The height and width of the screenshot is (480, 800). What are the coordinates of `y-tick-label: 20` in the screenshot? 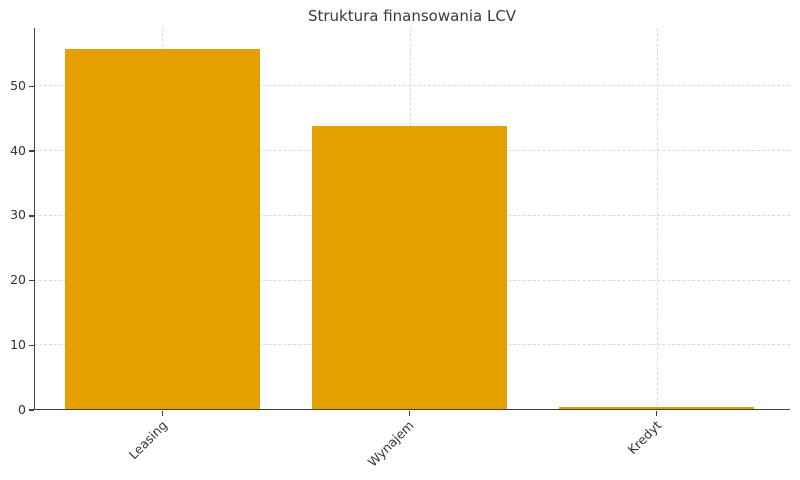 It's located at (18, 280).